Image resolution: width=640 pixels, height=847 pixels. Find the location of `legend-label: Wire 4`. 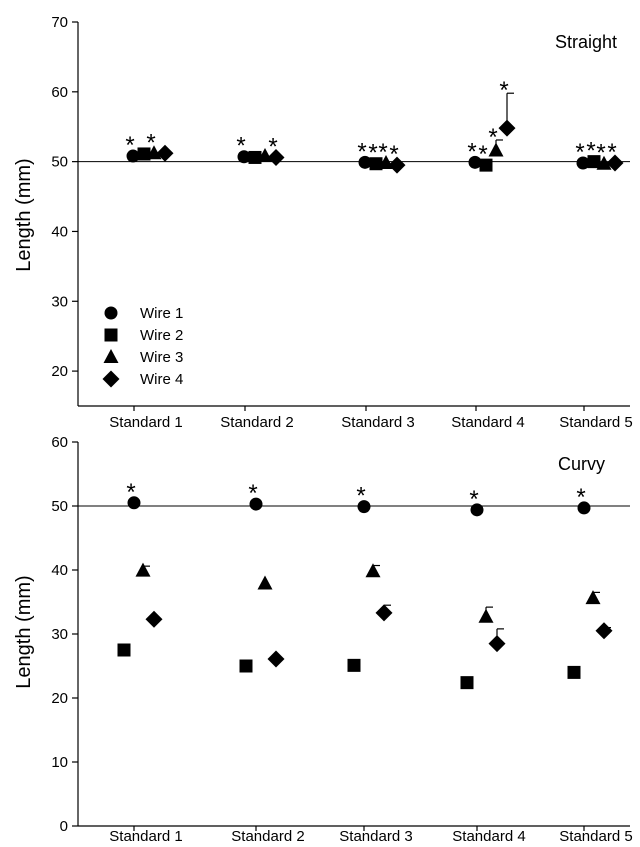

legend-label: Wire 4 is located at coordinates (161, 379).